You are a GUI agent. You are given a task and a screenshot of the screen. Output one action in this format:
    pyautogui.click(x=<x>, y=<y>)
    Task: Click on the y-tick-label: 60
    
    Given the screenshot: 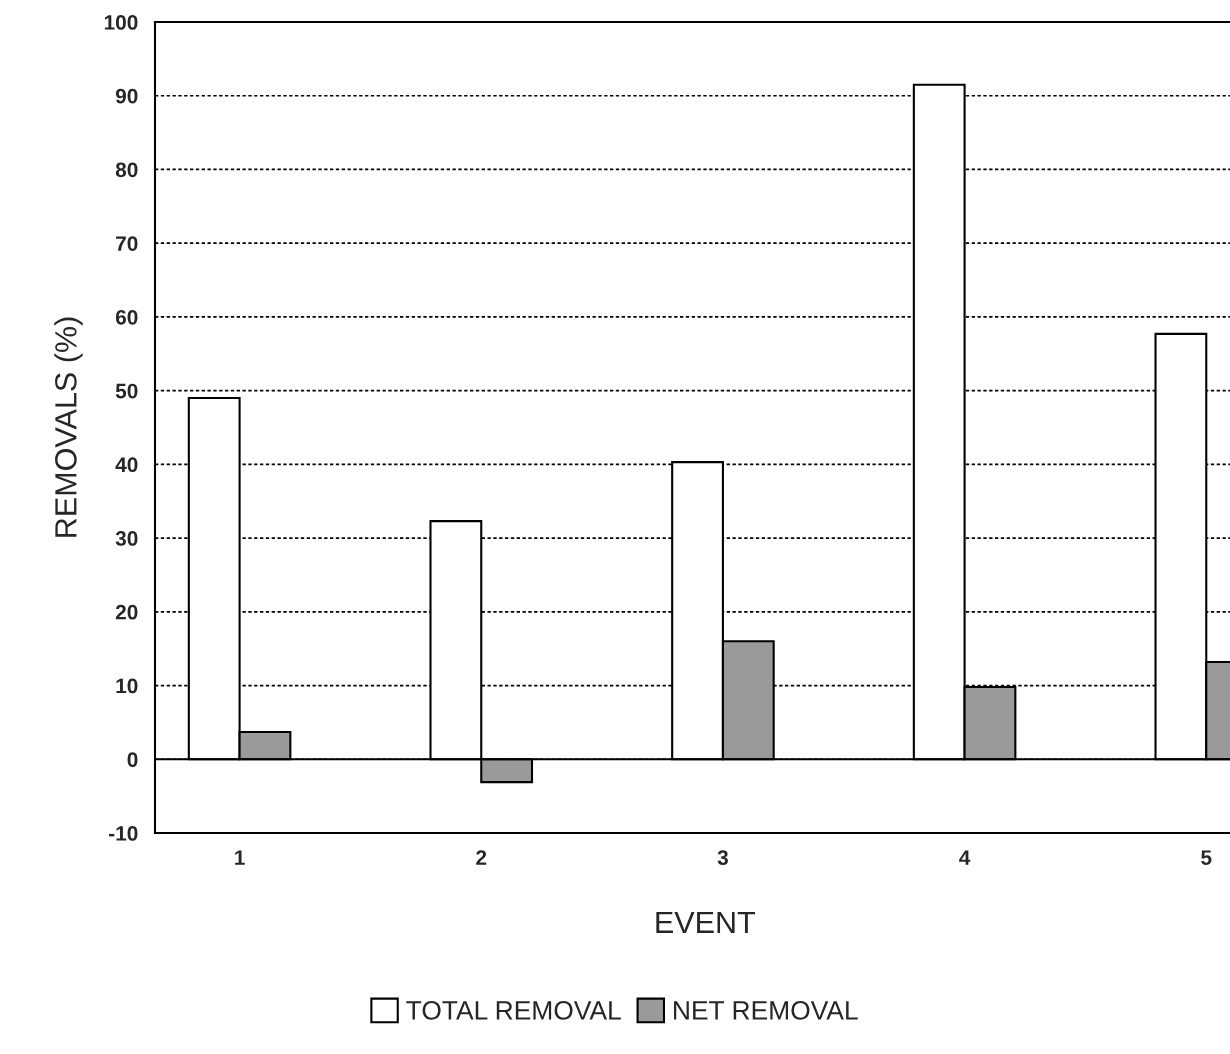 What is the action you would take?
    pyautogui.click(x=126, y=317)
    